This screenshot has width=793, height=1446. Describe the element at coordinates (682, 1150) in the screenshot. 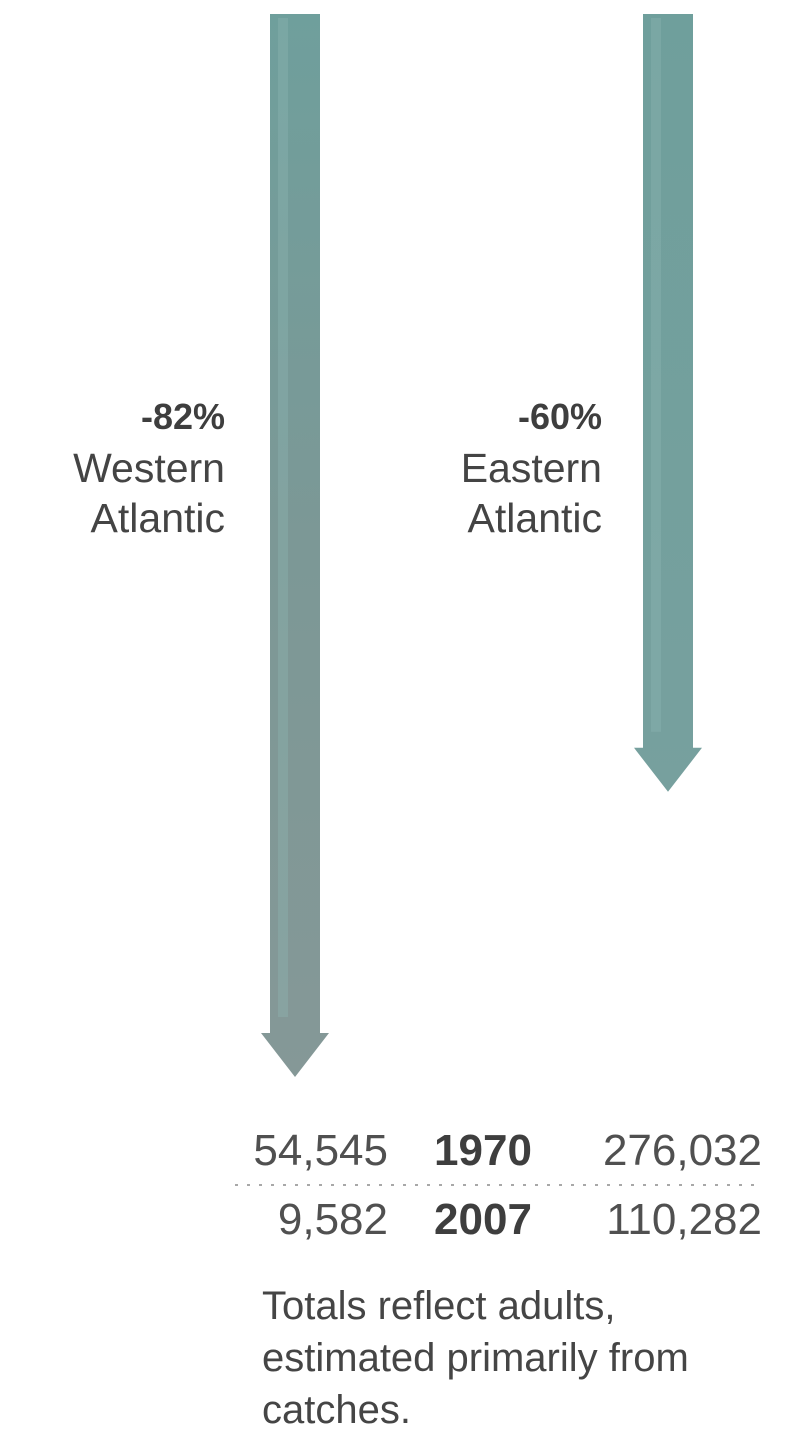

I see `eastern-value-1970: 276,032` at that location.